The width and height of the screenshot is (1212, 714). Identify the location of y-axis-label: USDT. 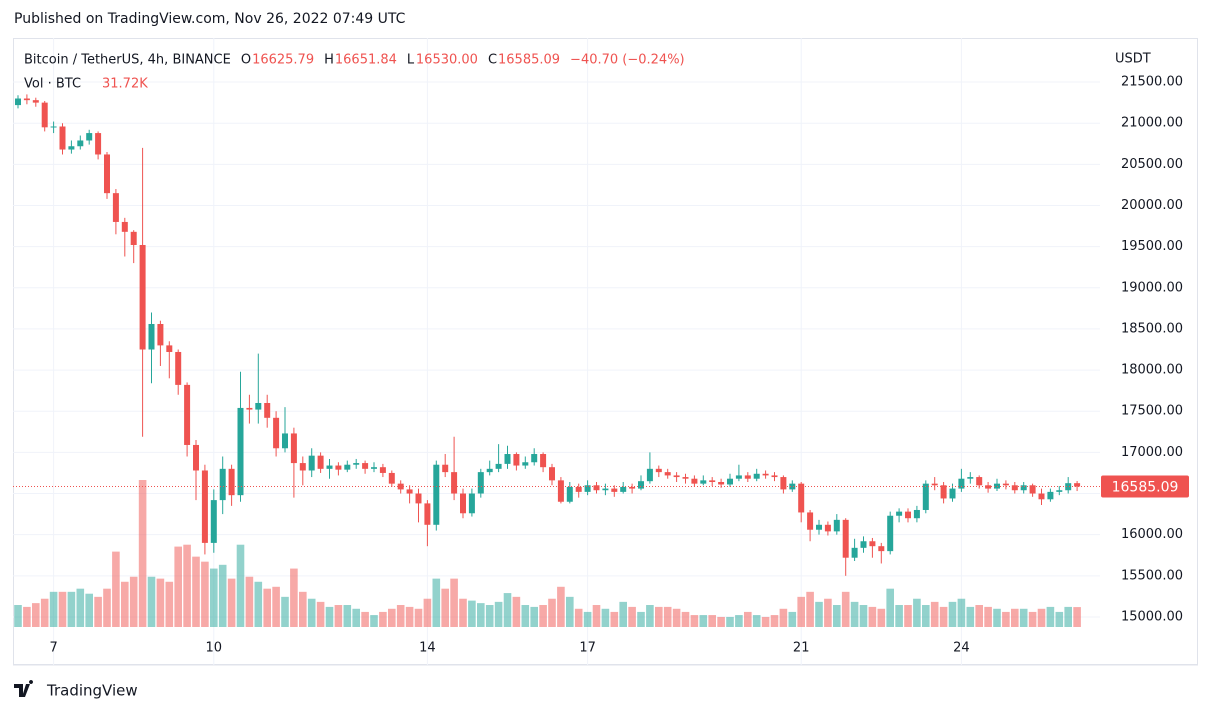
(1133, 59).